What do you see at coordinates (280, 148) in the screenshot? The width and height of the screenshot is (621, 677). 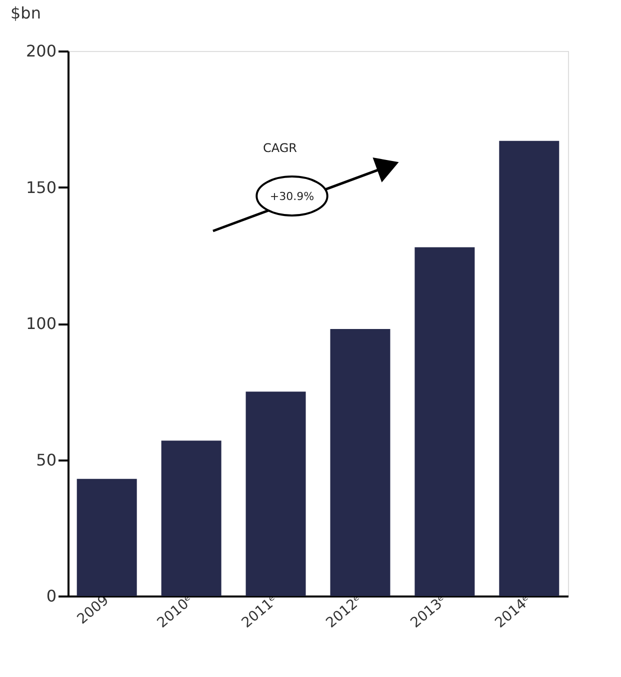 I see `annotation: CAGR` at bounding box center [280, 148].